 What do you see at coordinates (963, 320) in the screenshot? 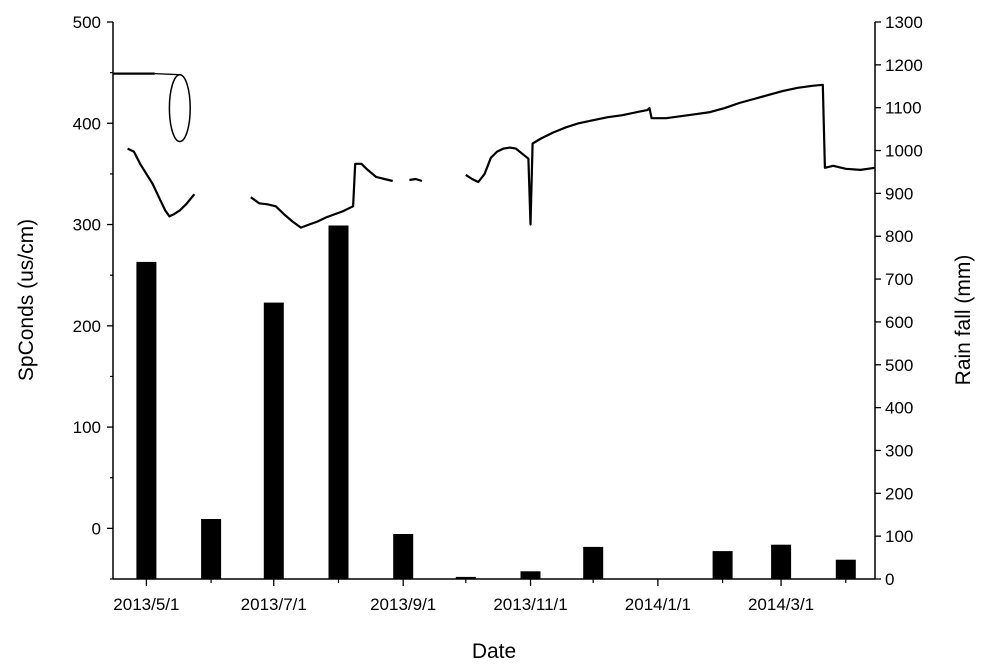
I see `right-axis-title: Rain fall (mm)` at bounding box center [963, 320].